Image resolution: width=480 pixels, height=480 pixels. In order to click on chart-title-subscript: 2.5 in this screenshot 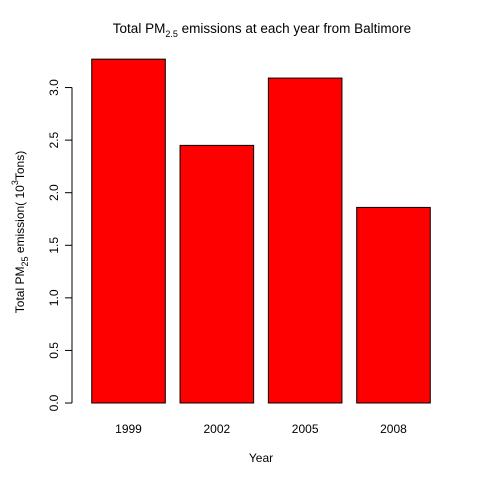, I will do `click(171, 34)`.